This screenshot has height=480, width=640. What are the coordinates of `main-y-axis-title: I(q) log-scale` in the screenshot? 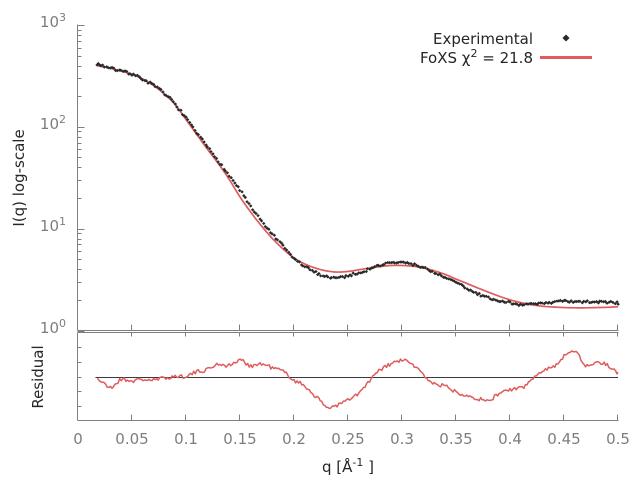 It's located at (19, 178).